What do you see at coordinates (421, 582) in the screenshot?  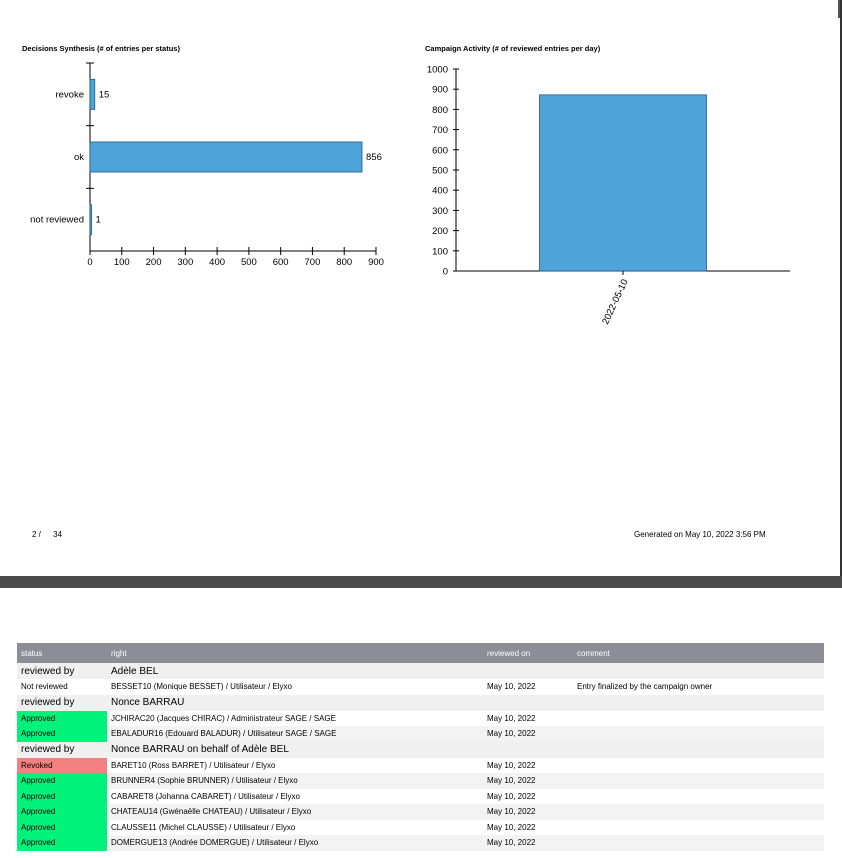 I see `page-separator` at bounding box center [421, 582].